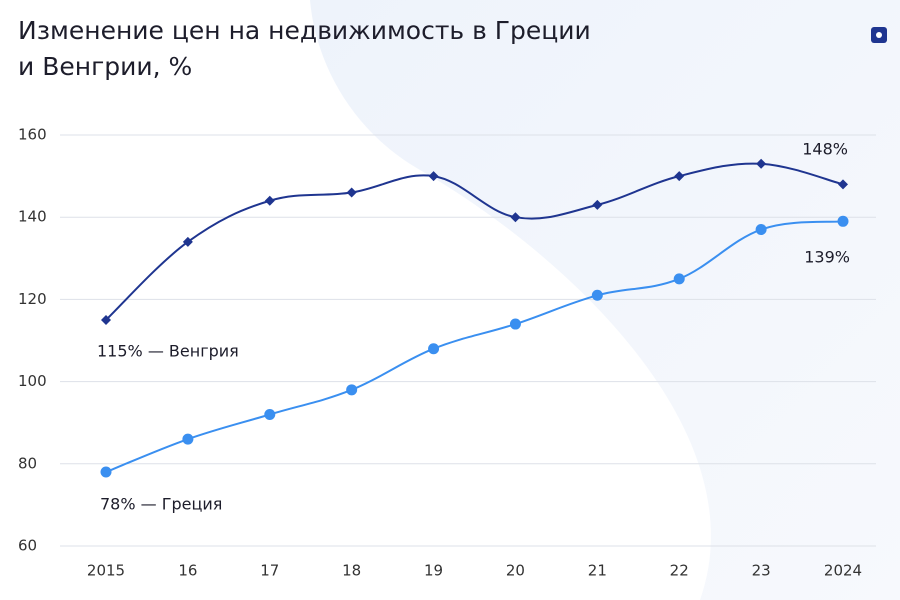 This screenshot has width=900, height=600. I want to click on y-tick-label: 80, so click(27, 463).